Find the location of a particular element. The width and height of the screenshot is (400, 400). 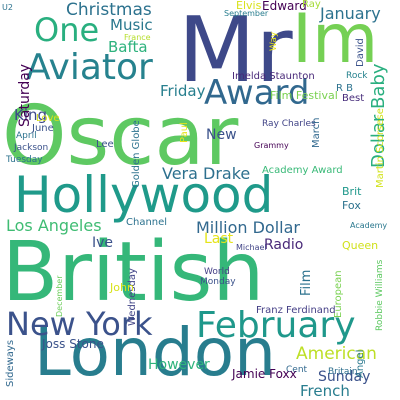

word-jackson: Jackson is located at coordinates (31, 148).